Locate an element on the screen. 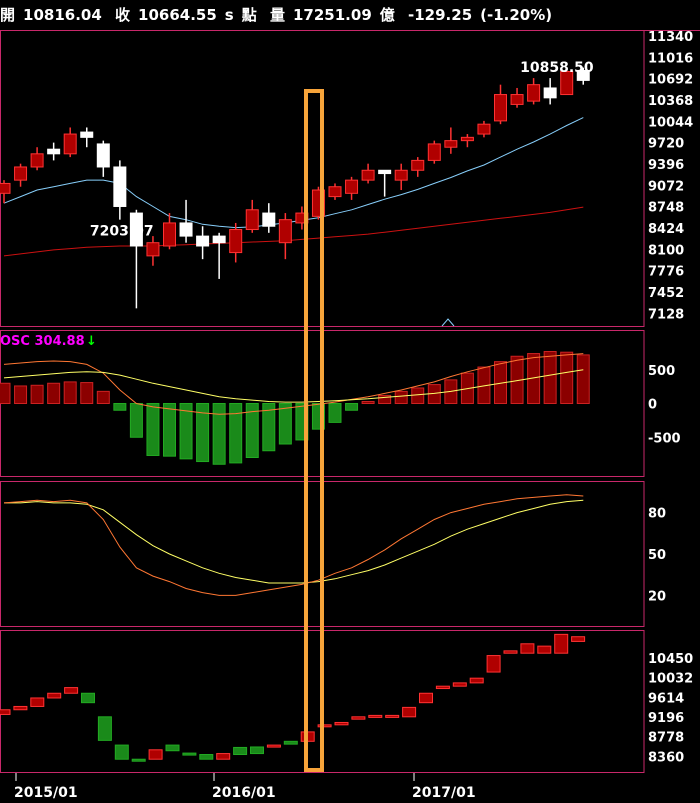 The image size is (700, 803). price-tick-label: 7452 is located at coordinates (666, 293).